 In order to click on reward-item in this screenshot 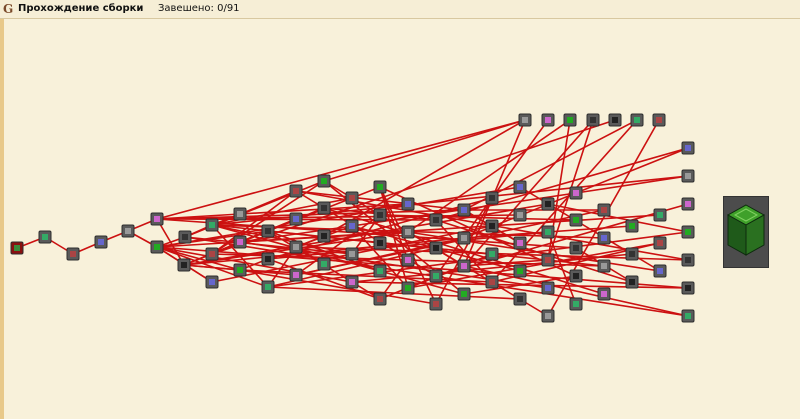, I will do `click(746, 232)`.